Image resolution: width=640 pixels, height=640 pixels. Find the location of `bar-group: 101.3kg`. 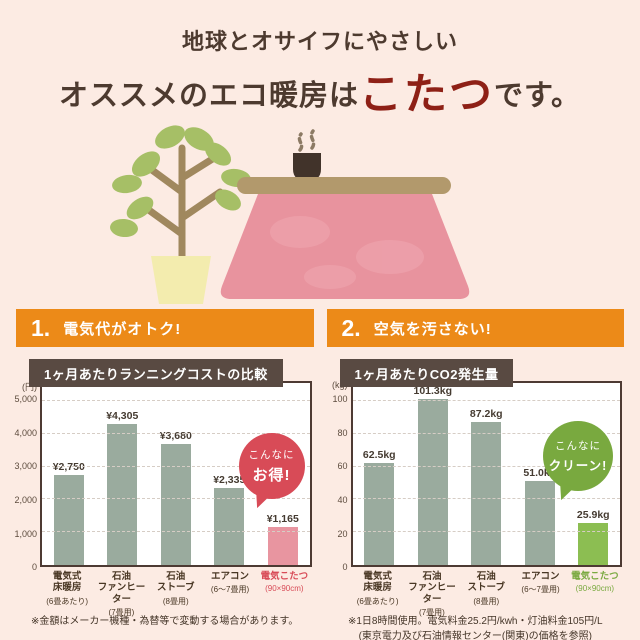

bar-group: 101.3kg is located at coordinates (432, 474).